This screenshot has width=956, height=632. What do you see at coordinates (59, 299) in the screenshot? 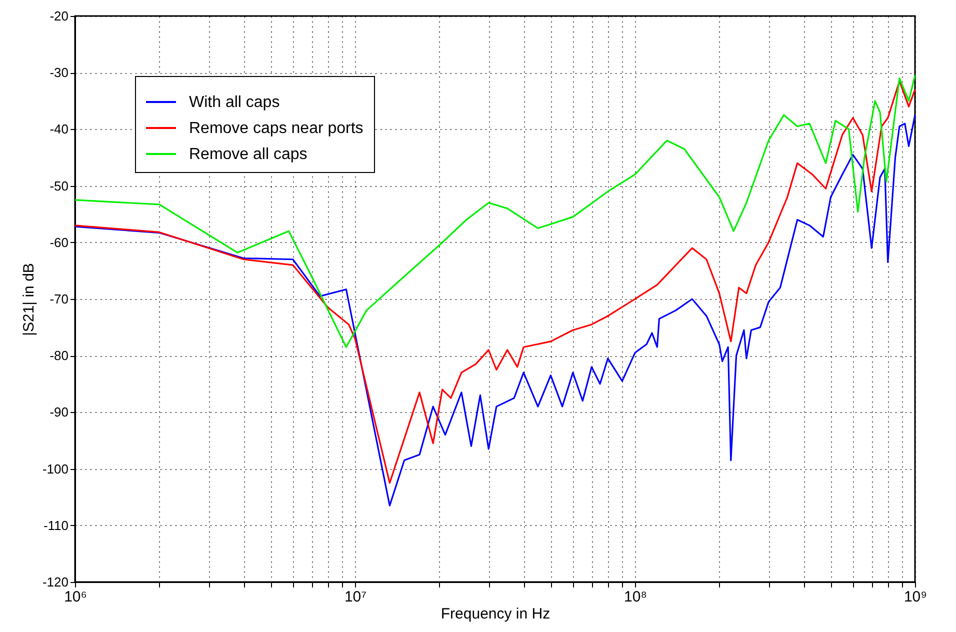
I see `y-tick-label: -70` at bounding box center [59, 299].